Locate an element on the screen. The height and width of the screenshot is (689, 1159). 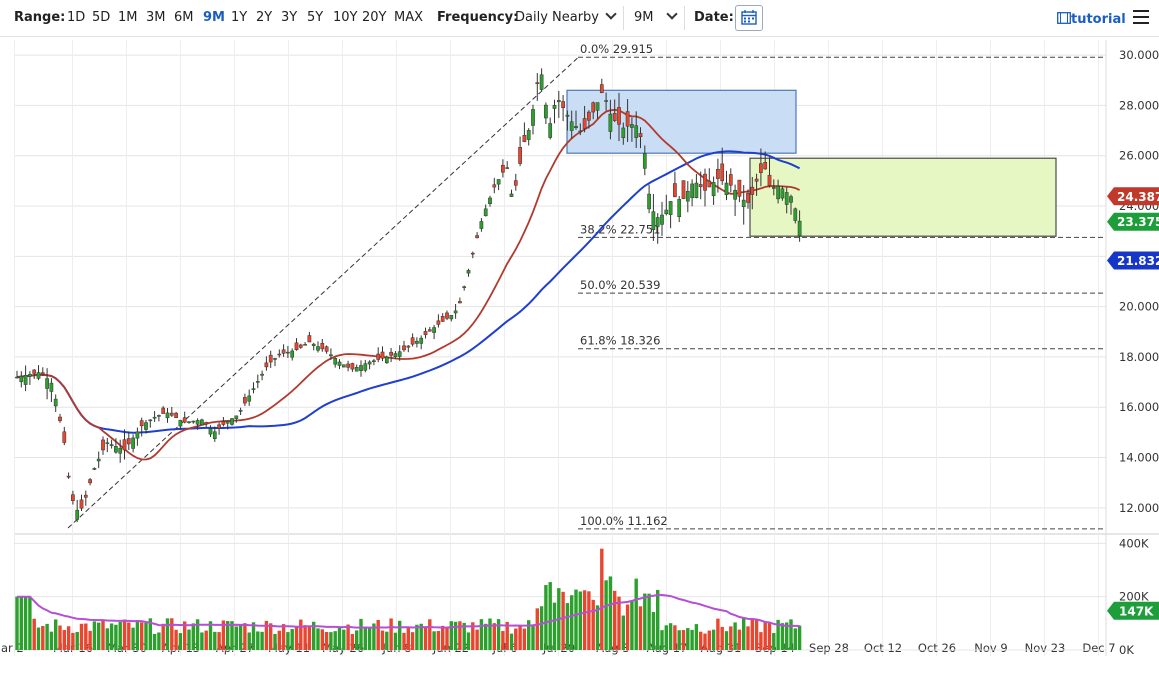
range-2y: 2Y is located at coordinates (264, 17).